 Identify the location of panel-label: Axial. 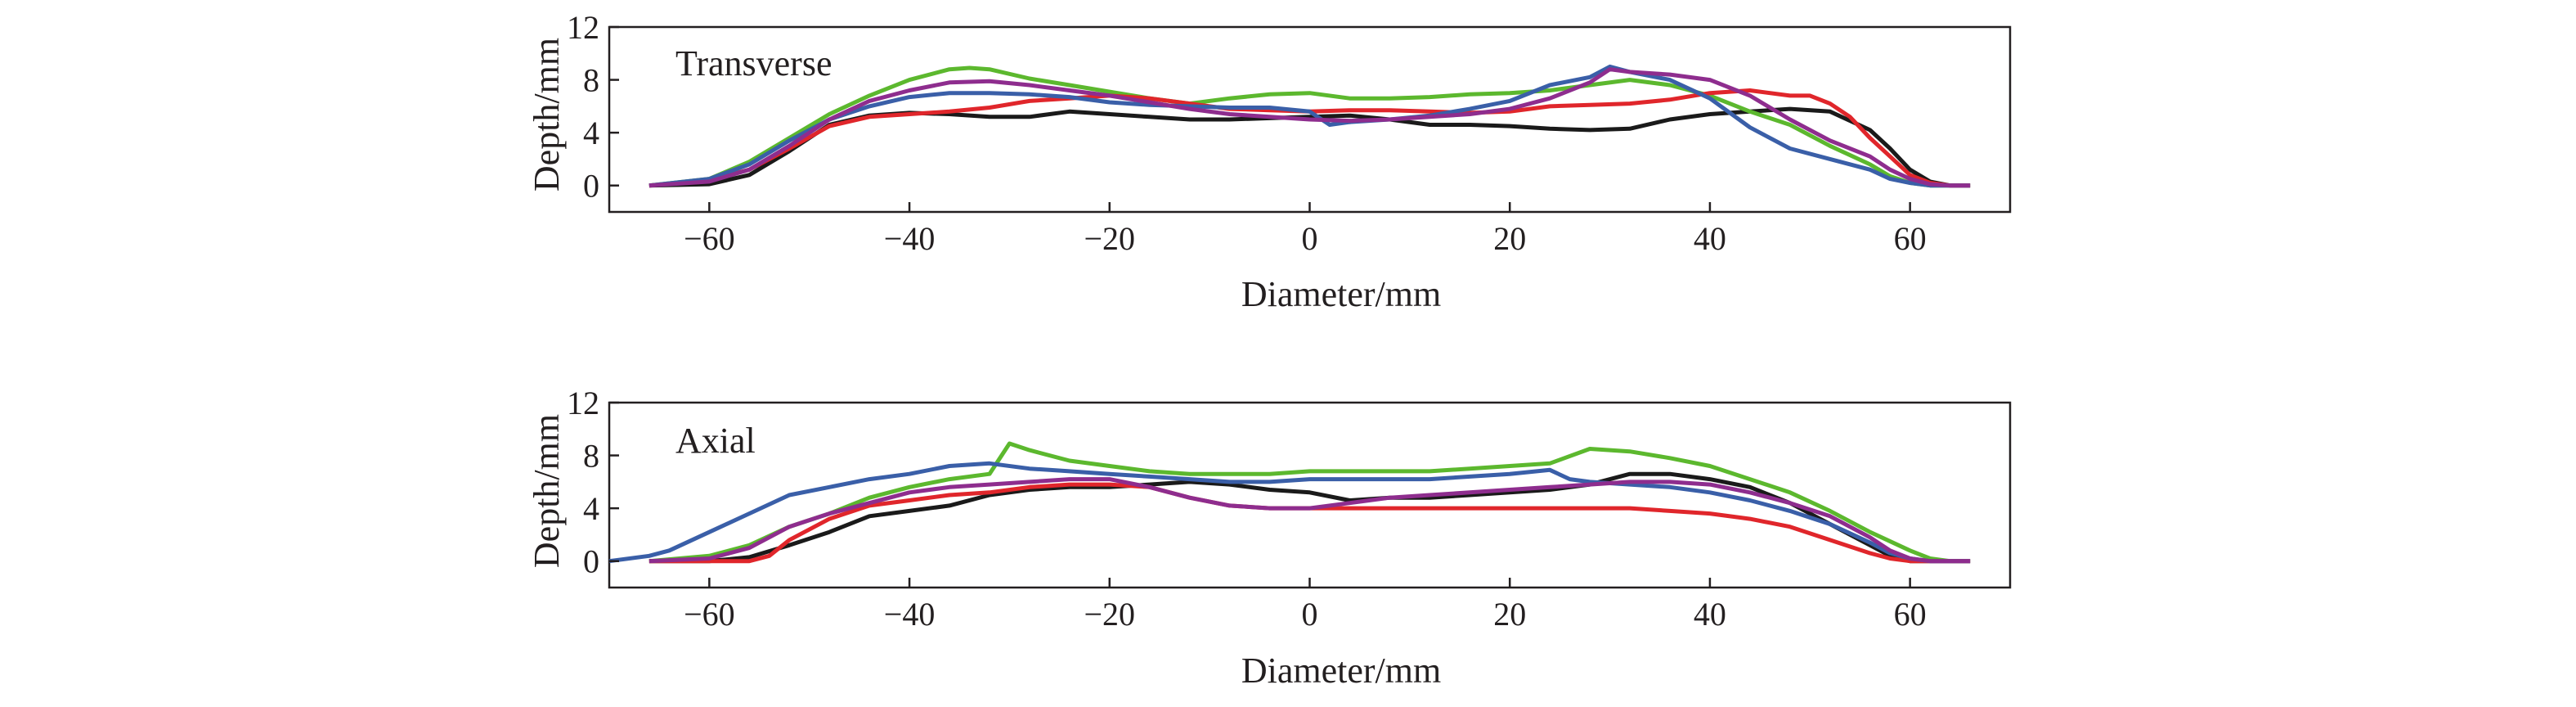
(715, 441).